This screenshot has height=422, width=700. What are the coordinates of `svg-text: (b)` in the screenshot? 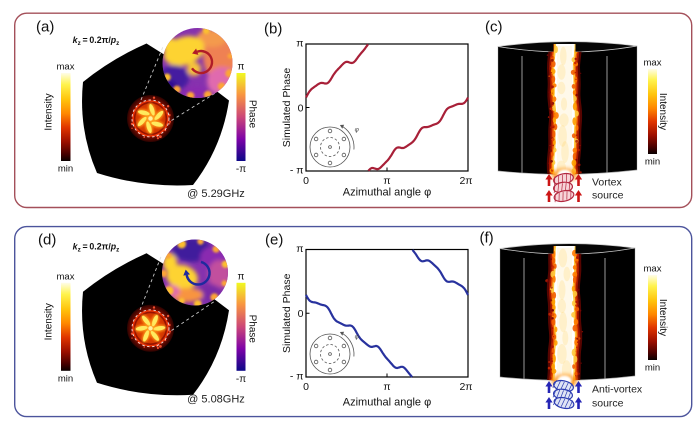 It's located at (273, 29).